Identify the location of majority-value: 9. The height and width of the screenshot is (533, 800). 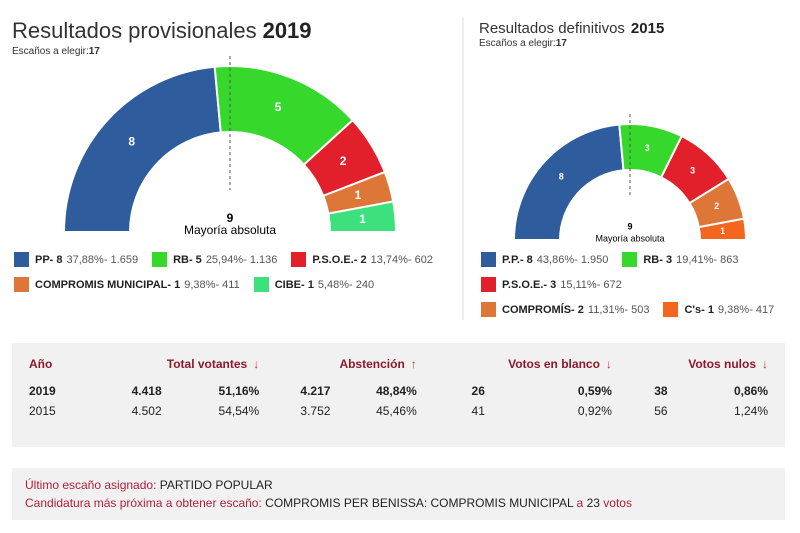
(230, 218).